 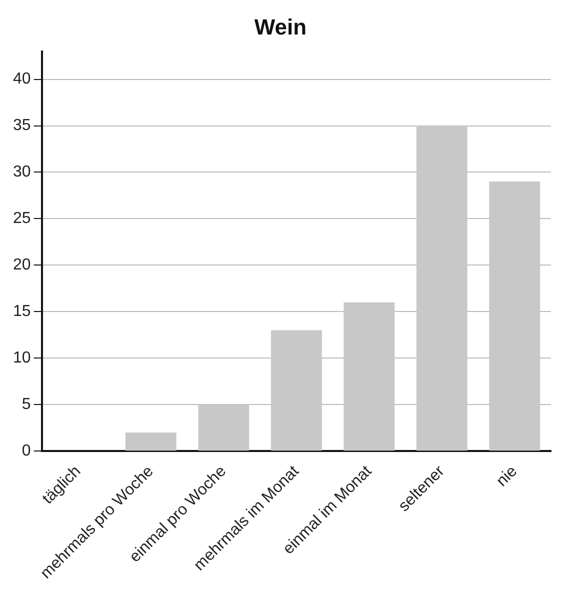 What do you see at coordinates (22, 358) in the screenshot?
I see `y-tick-label: 10` at bounding box center [22, 358].